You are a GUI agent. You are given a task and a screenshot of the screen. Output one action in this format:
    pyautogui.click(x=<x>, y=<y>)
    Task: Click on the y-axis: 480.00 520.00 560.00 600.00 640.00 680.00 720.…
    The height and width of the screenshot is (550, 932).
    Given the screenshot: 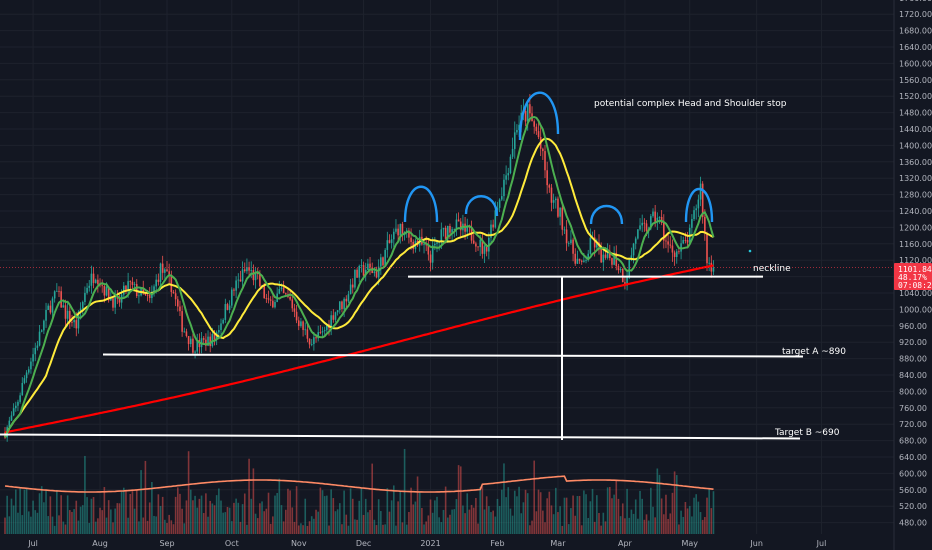 What is the action you would take?
    pyautogui.click(x=912, y=275)
    